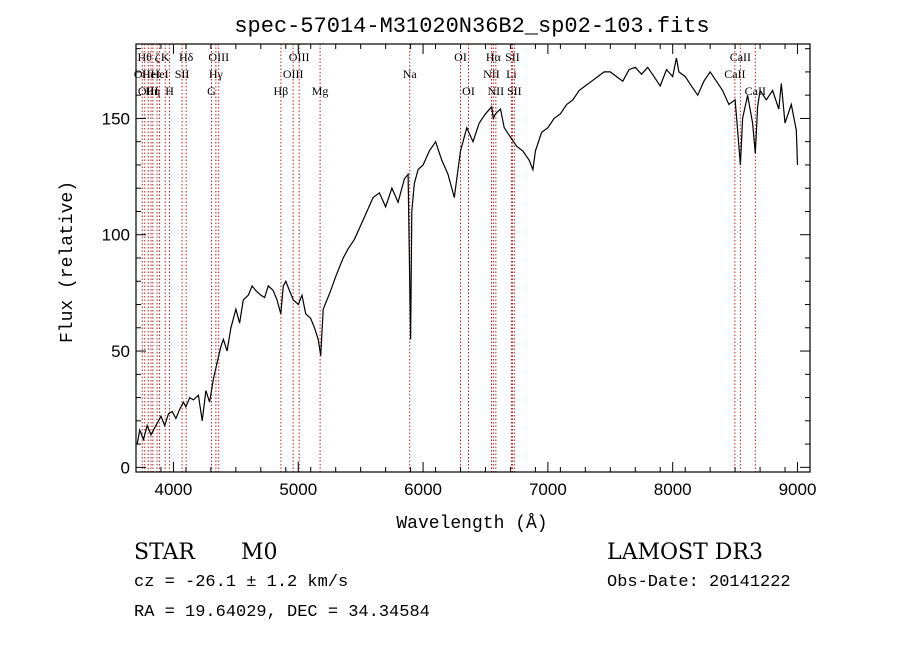  I want to click on coordinates: RA = 19.64029, DEC = 34.34584, so click(282, 612).